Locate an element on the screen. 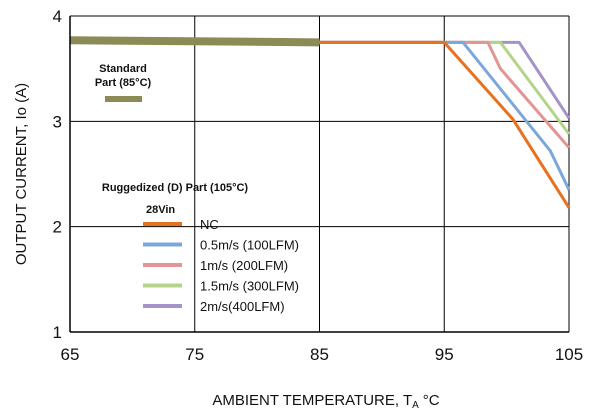 The image size is (597, 414). y-tick-label-4: 4 is located at coordinates (57, 16).